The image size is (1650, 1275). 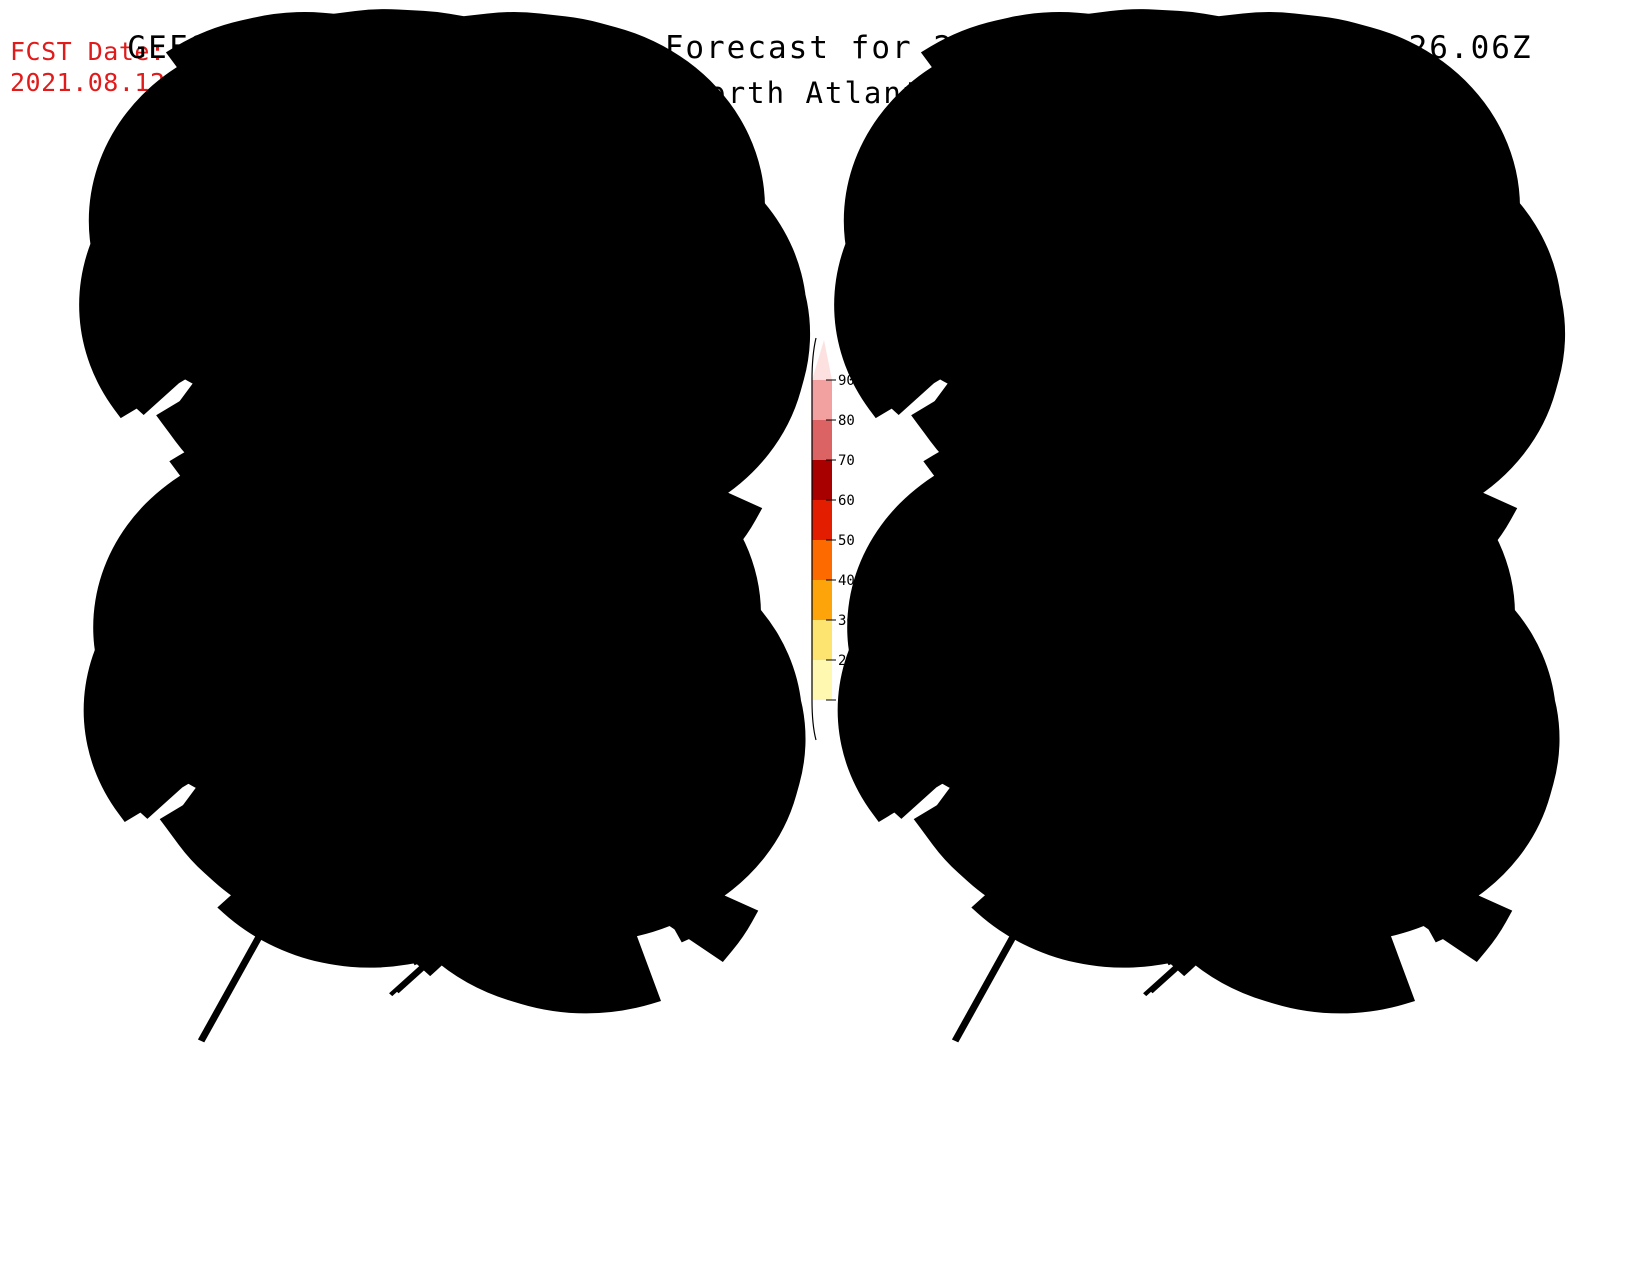 What do you see at coordinates (846, 421) in the screenshot?
I see `colorbar-label: 80` at bounding box center [846, 421].